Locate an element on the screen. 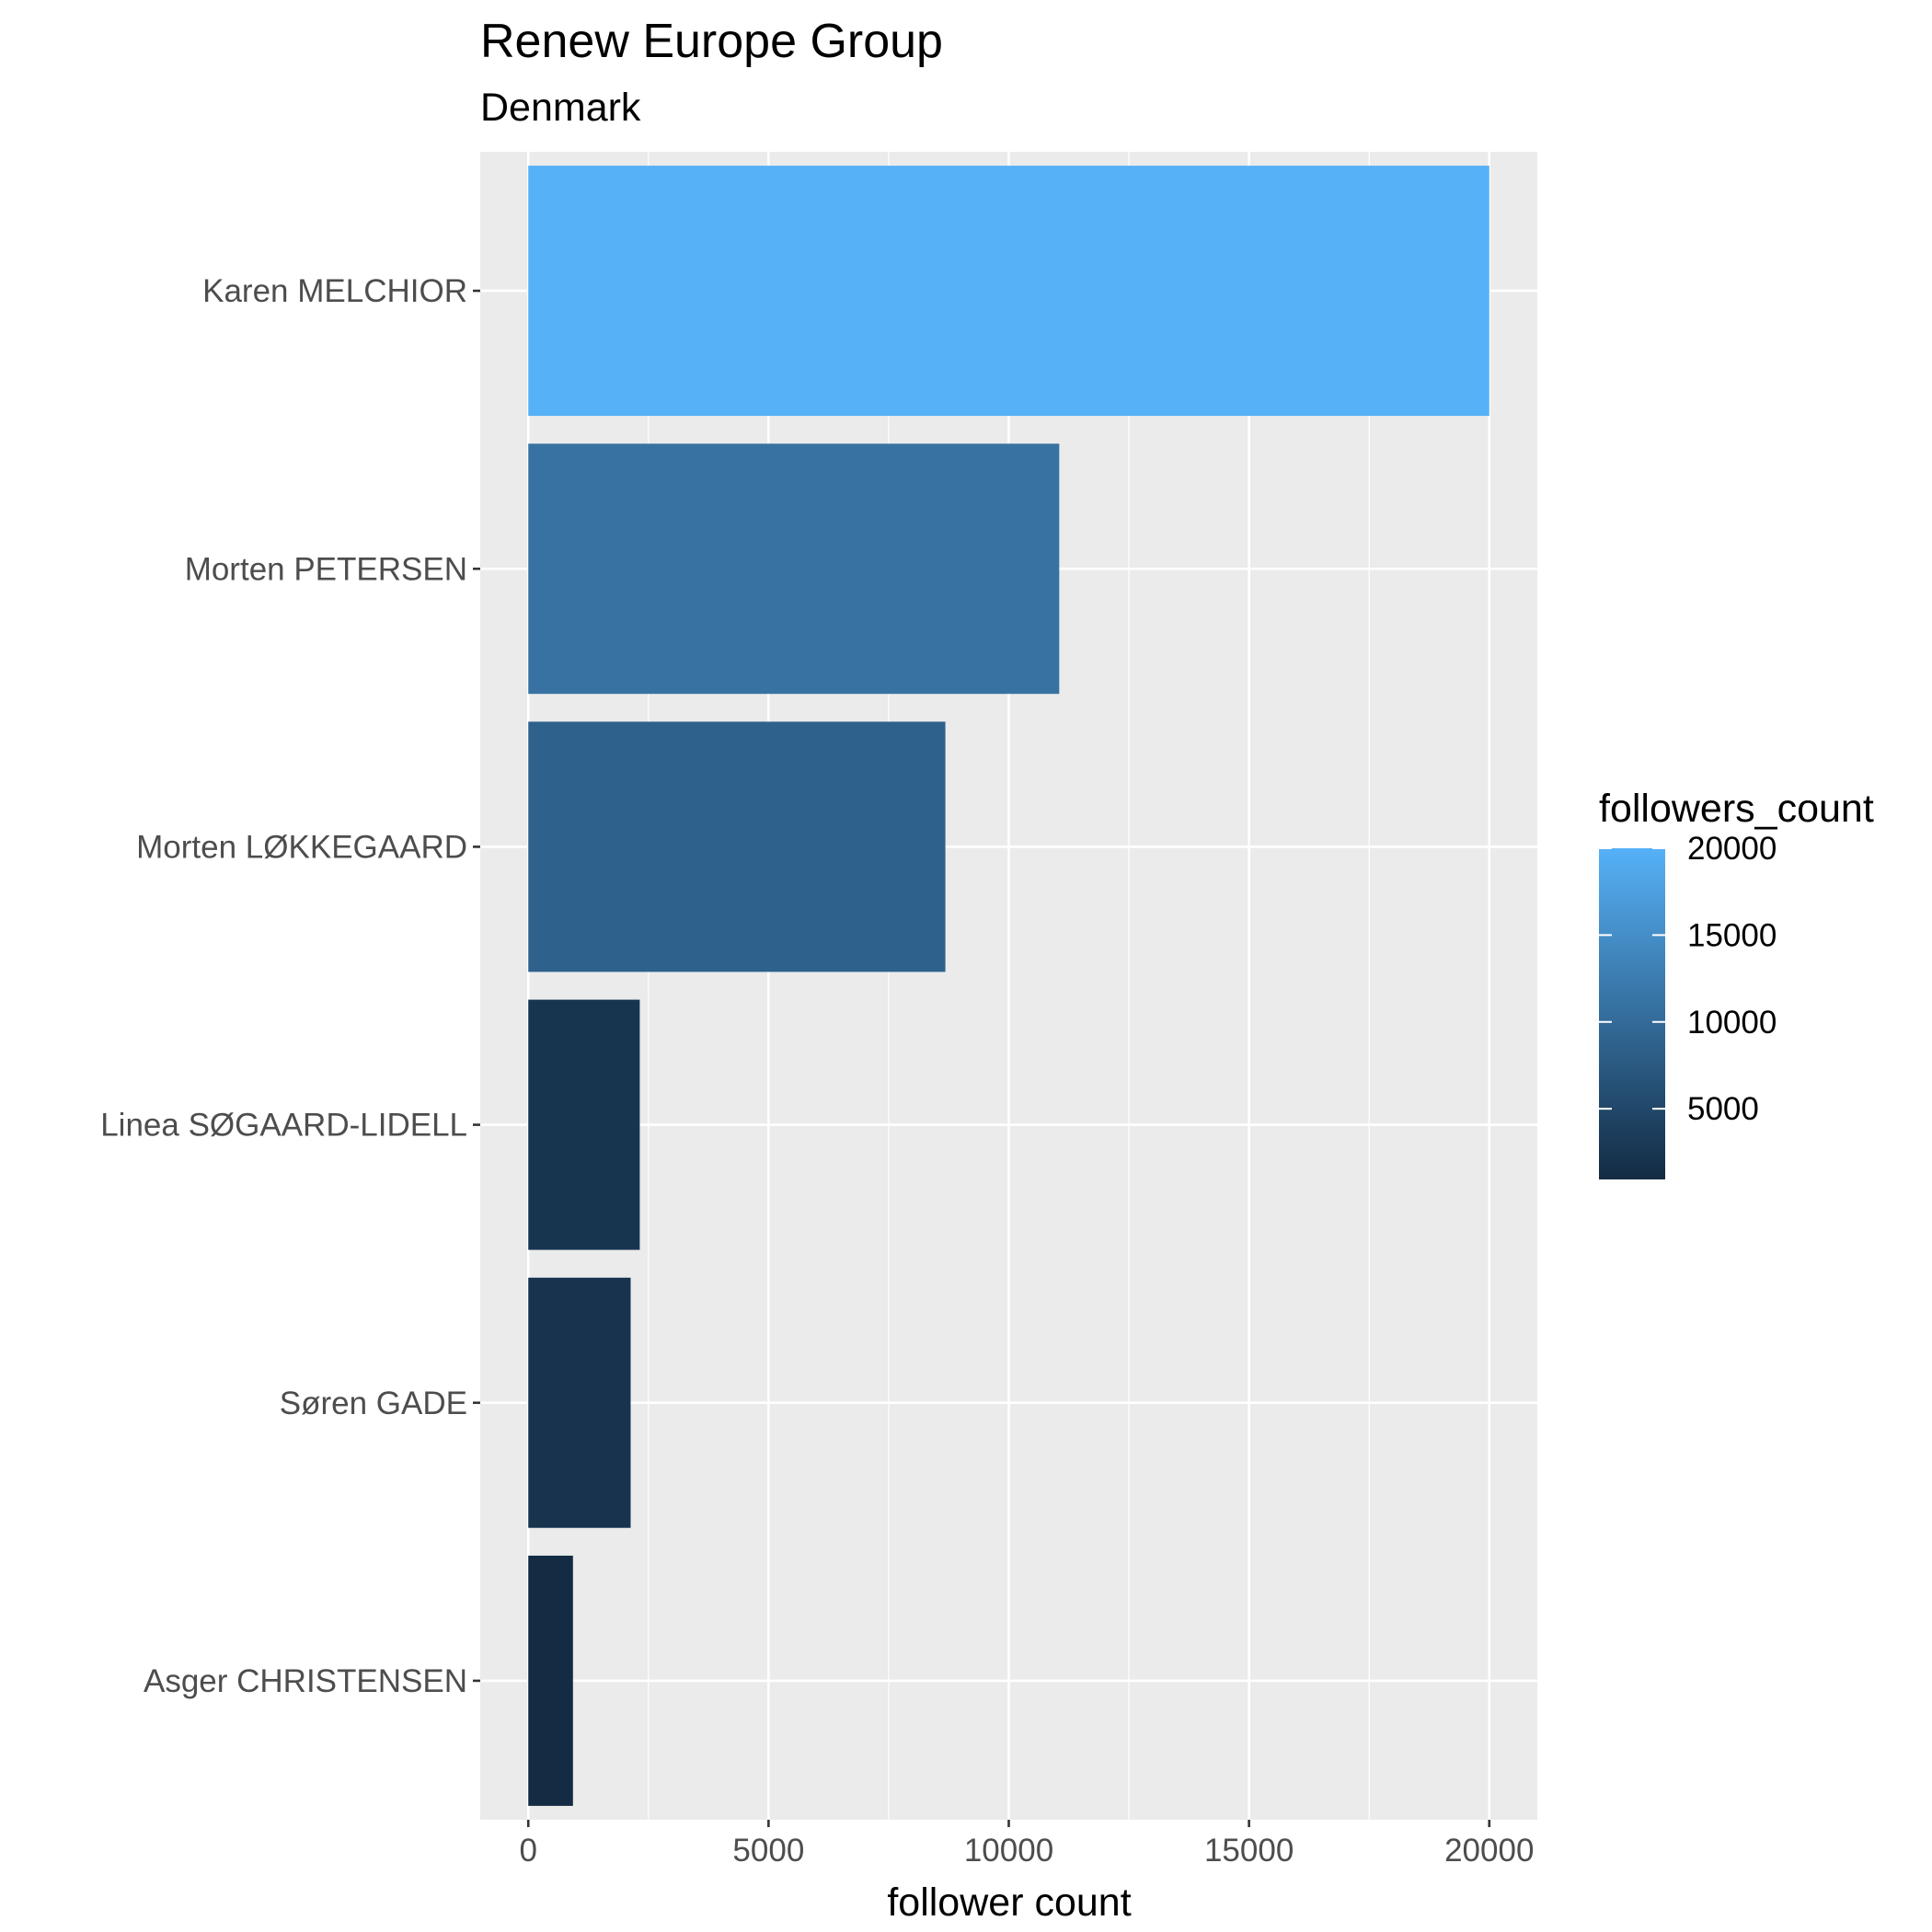 The height and width of the screenshot is (1932, 1932). x-tick-label: 5000 is located at coordinates (768, 1851).